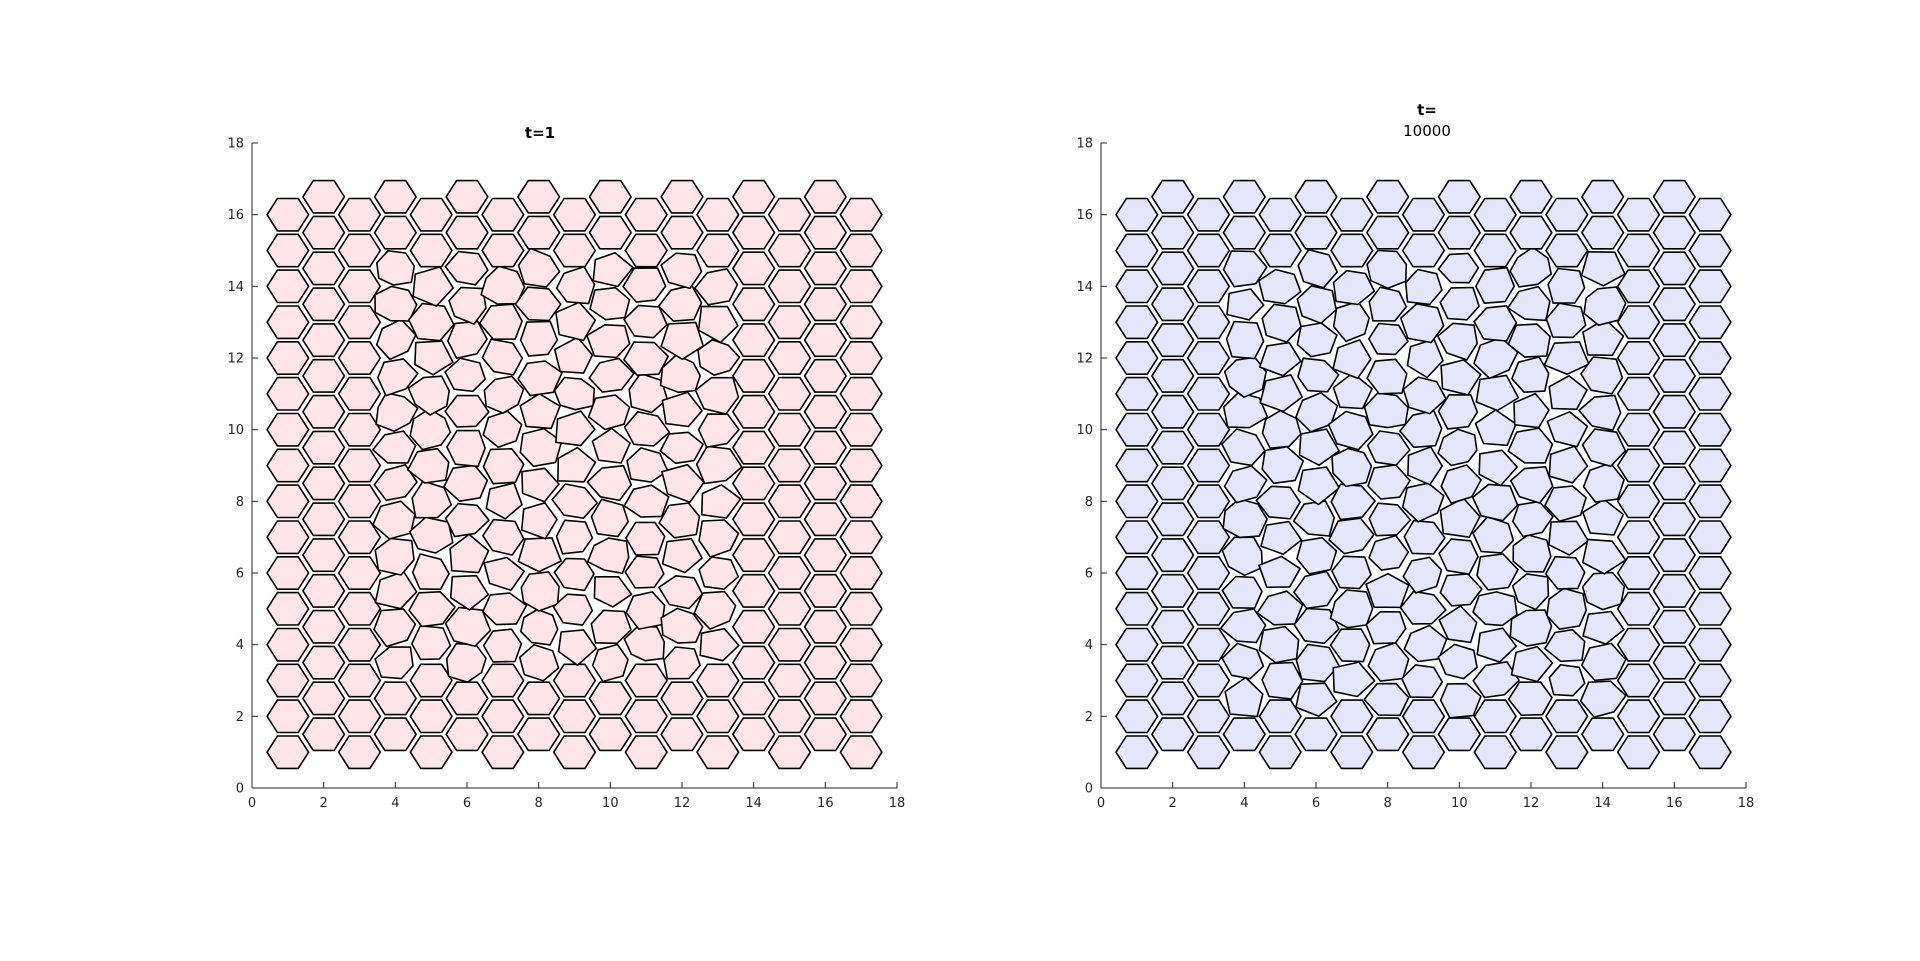  Describe the element at coordinates (240, 574) in the screenshot. I see `y-tick-label: 6` at that location.